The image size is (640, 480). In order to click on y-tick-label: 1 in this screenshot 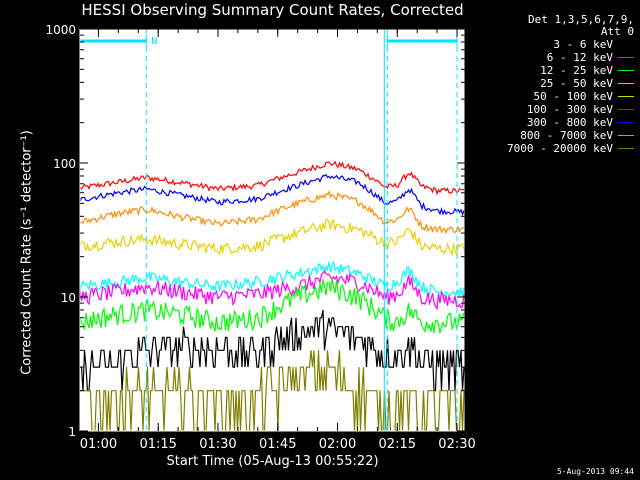, I will do `click(72, 432)`.